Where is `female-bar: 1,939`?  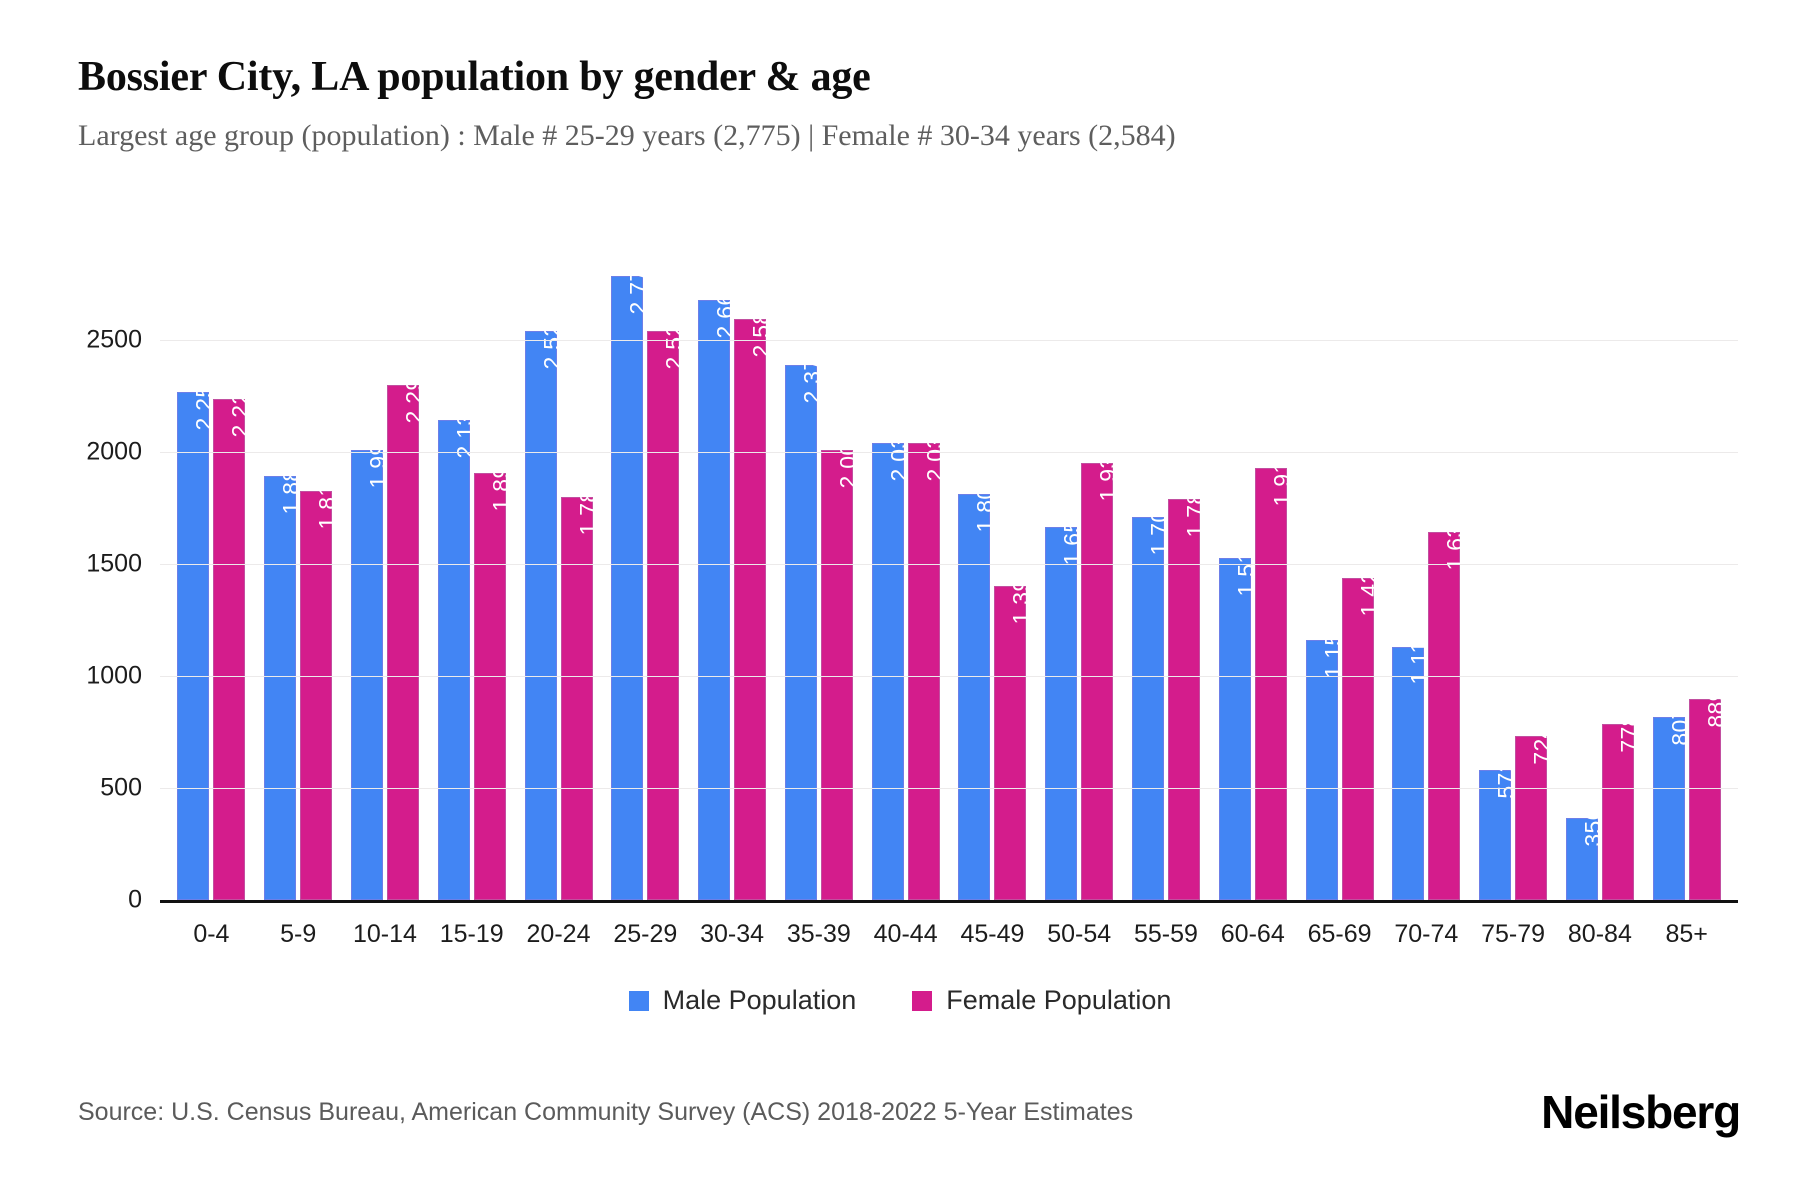 female-bar: 1,939 is located at coordinates (1101, 671).